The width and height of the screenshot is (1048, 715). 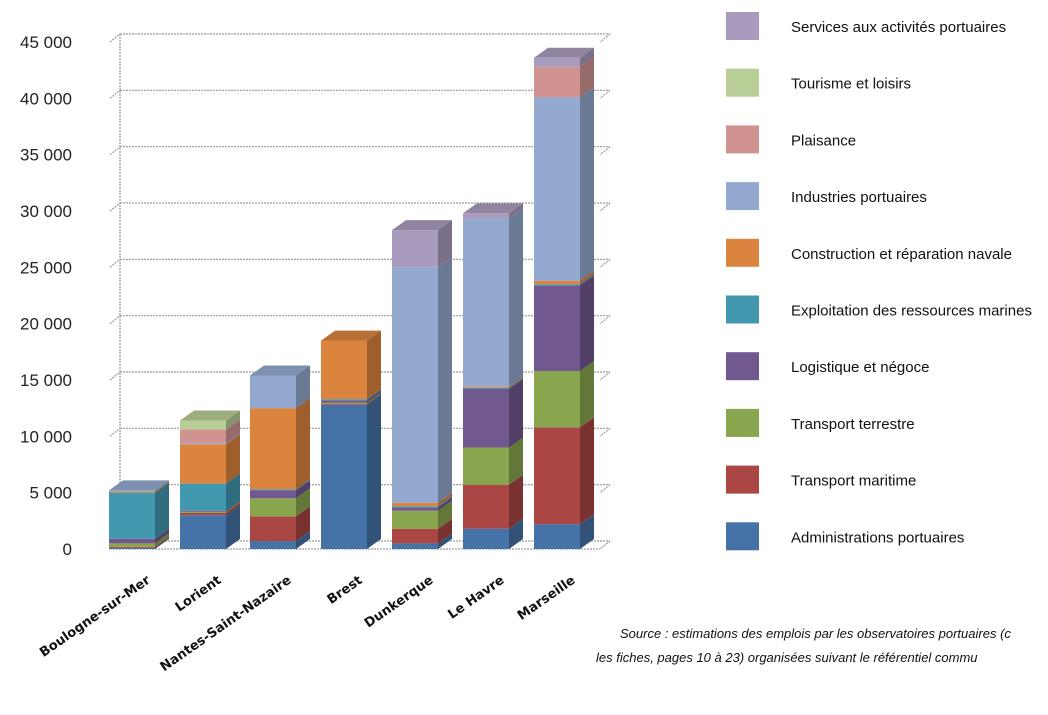 What do you see at coordinates (46, 267) in the screenshot?
I see `y-tick-label: 25 000` at bounding box center [46, 267].